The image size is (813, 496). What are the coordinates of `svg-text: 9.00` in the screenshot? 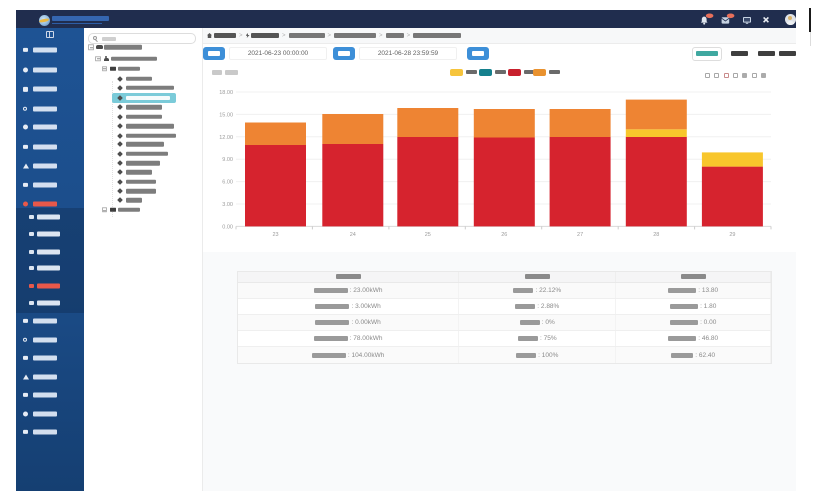 It's located at (227, 160).